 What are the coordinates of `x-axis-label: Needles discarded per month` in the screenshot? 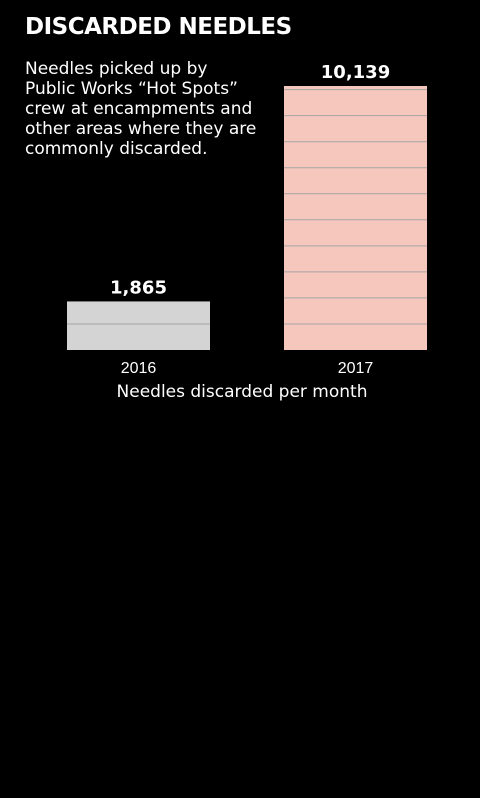 It's located at (242, 392).